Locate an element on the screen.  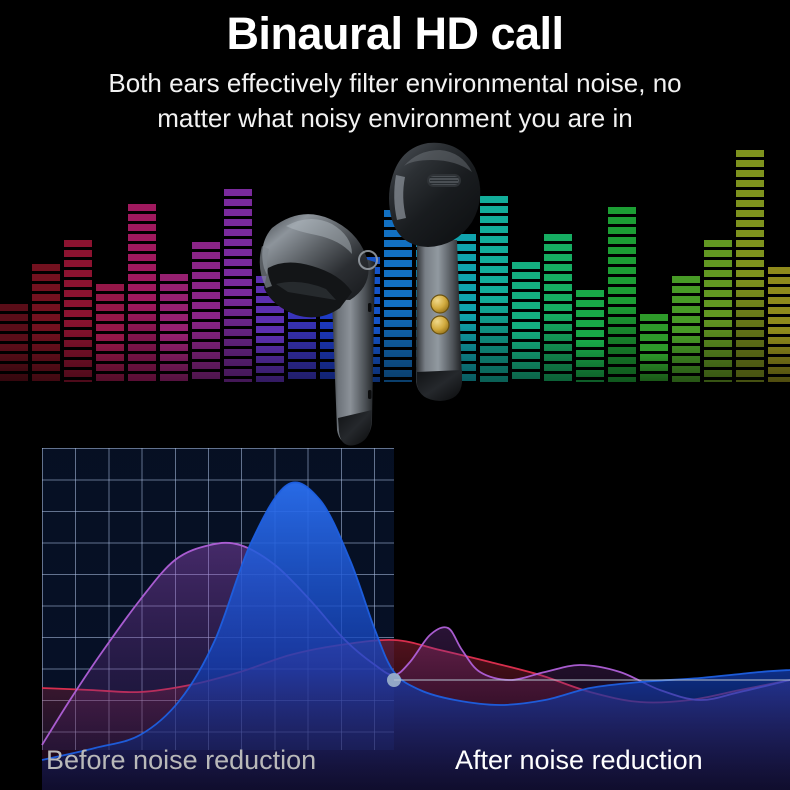
label-after-noise-reduction: After noise reduction is located at coordinates (579, 760).